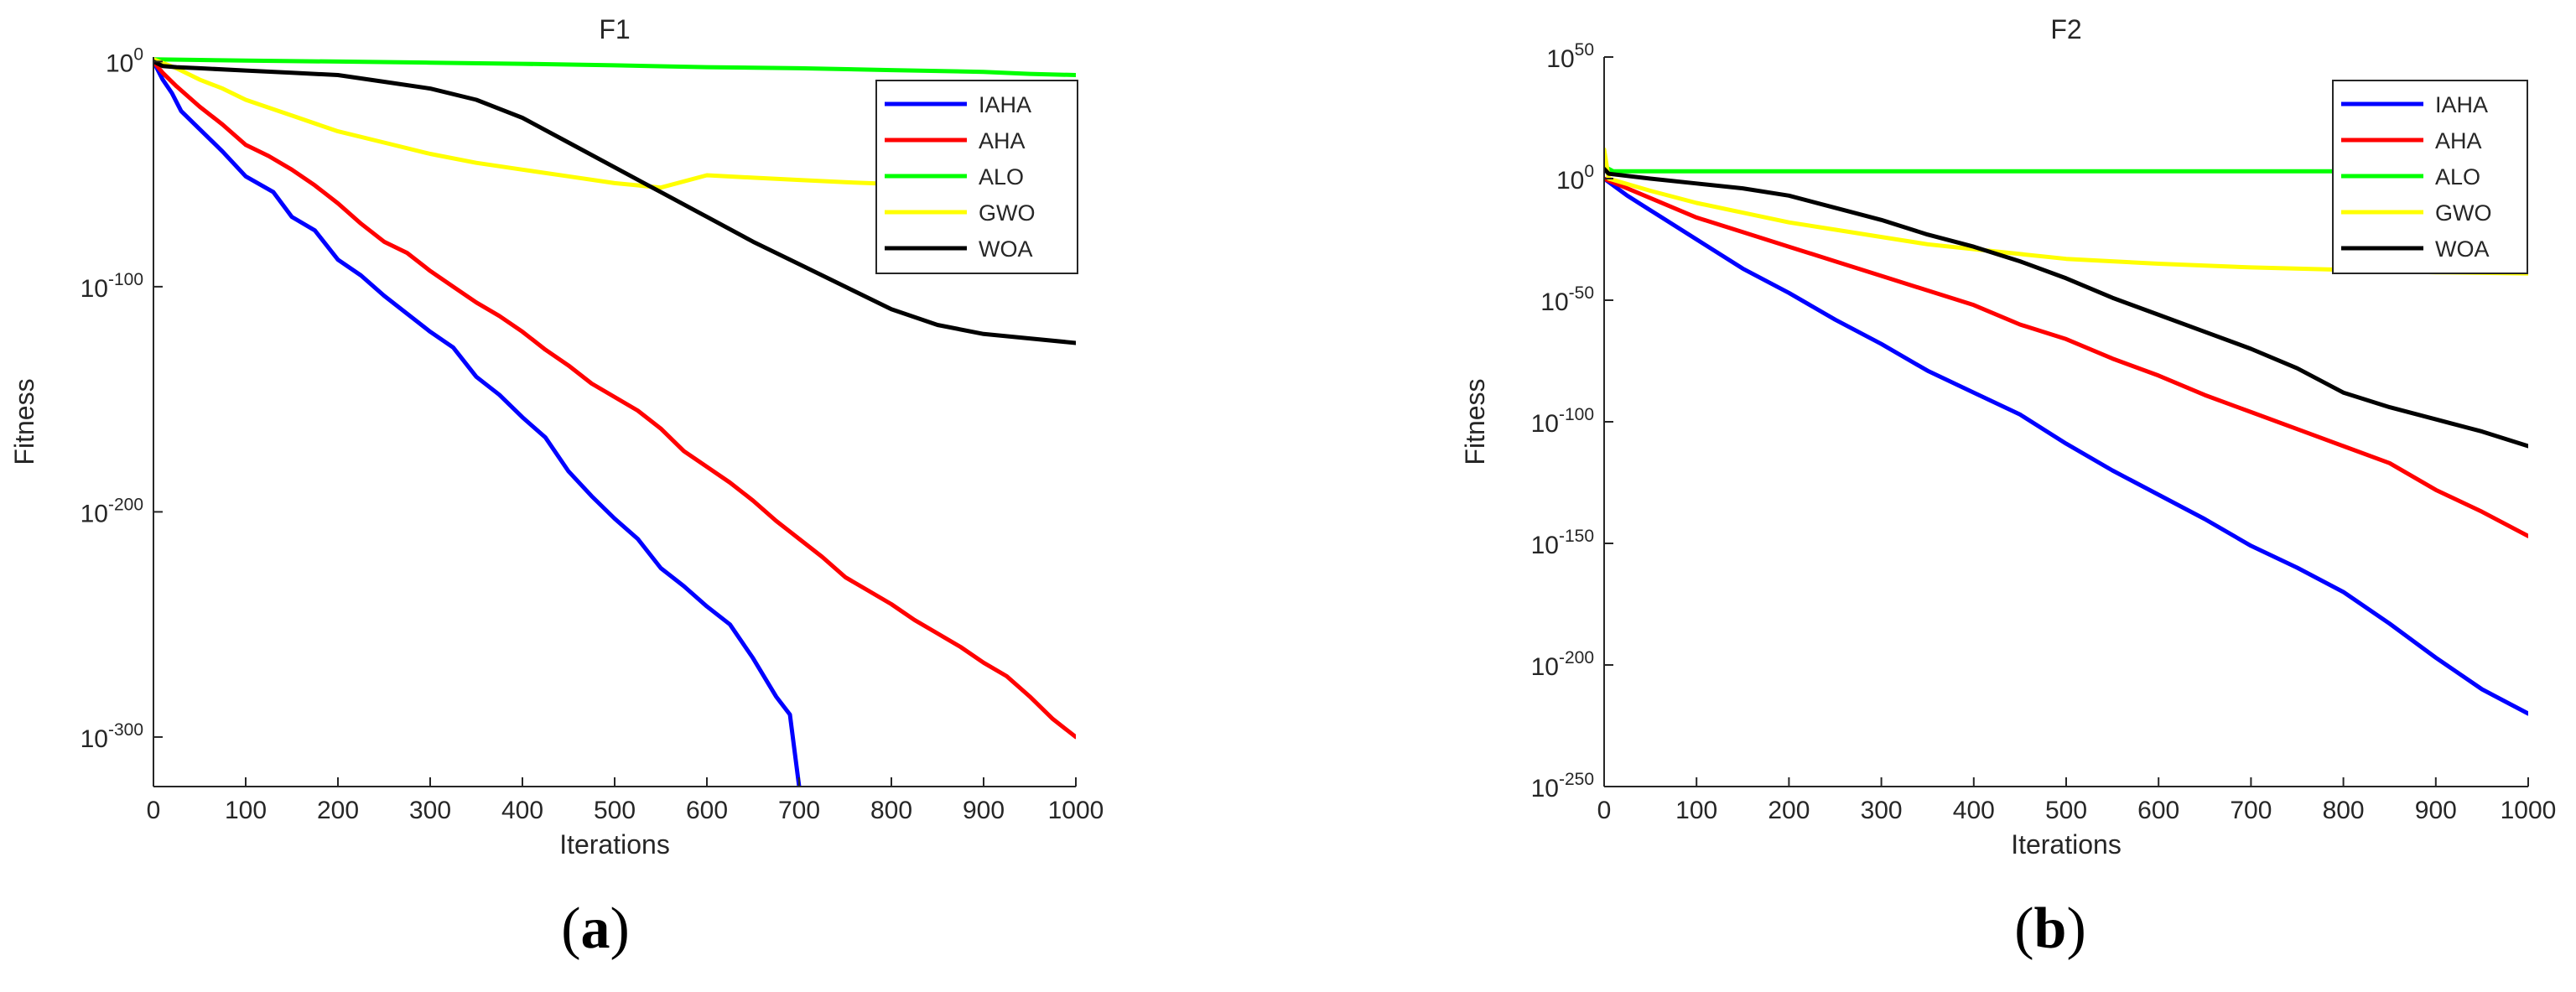 Image resolution: width=2576 pixels, height=992 pixels. Describe the element at coordinates (1562, 786) in the screenshot. I see `y-tick-label: 10-250` at that location.